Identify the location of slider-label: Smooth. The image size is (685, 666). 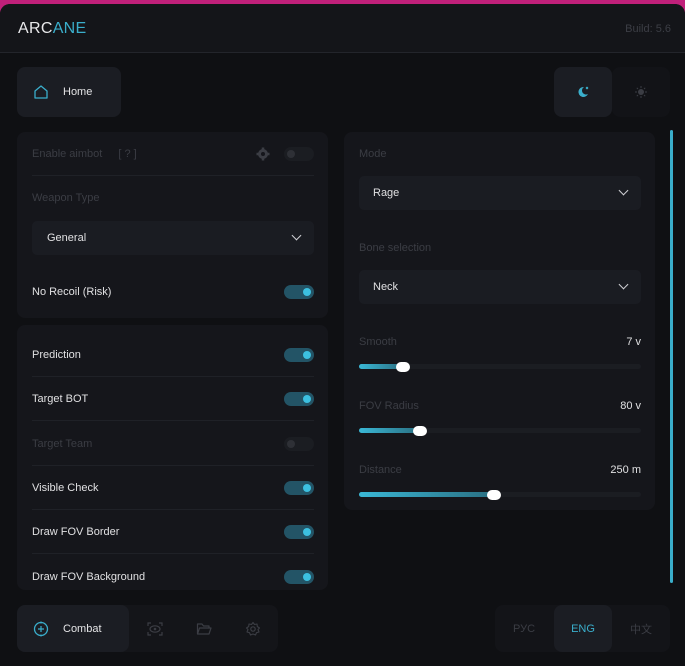
(378, 342).